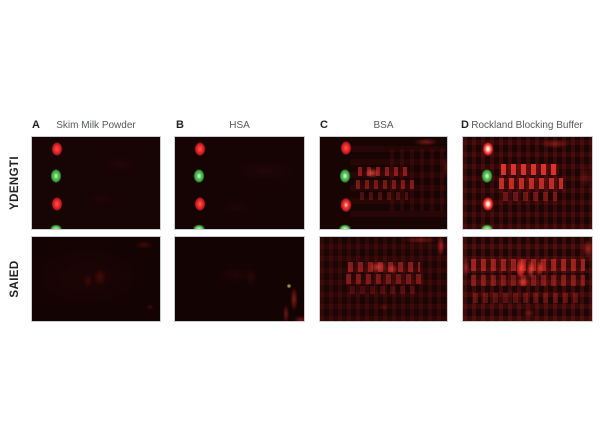 The height and width of the screenshot is (447, 600). Describe the element at coordinates (15, 279) in the screenshot. I see `row-label-saied: SAIED` at that location.